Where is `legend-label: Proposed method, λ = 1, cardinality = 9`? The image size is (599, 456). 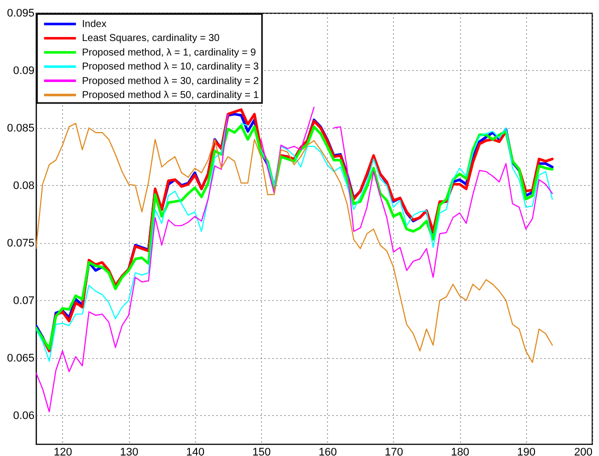 legend-label: Proposed method, λ = 1, cardinality = 9 is located at coordinates (169, 52).